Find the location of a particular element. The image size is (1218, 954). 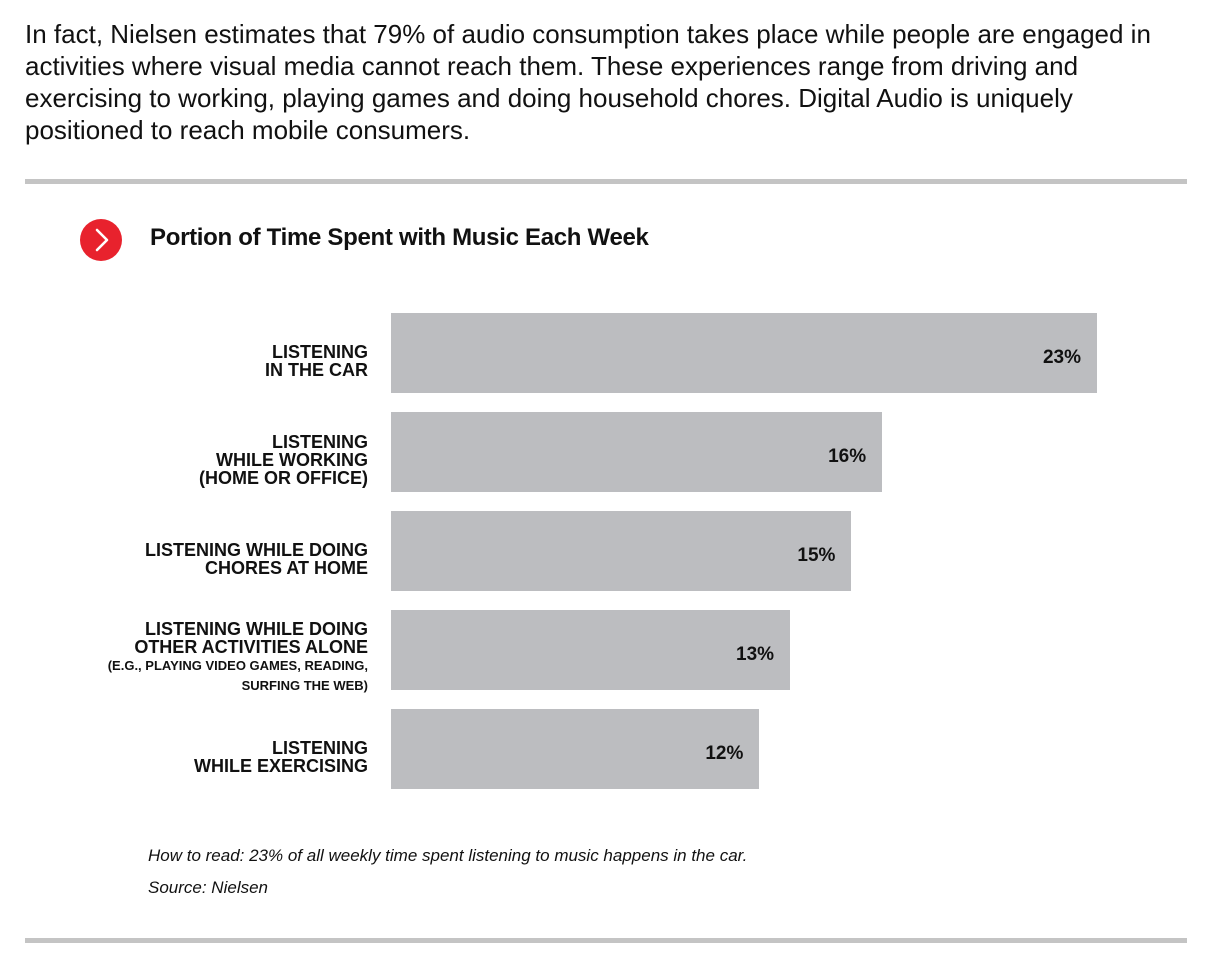

category-label: LISTENING WHILE EXERCISING is located at coordinates (281, 757).